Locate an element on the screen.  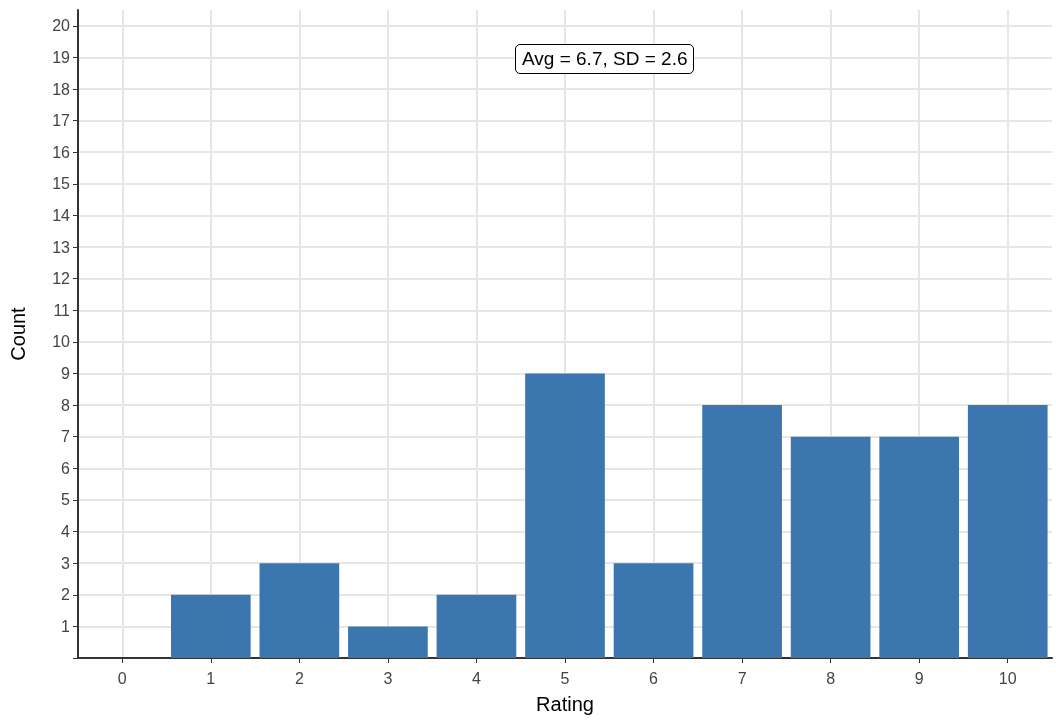
y-tick-label: 20 is located at coordinates (61, 26).